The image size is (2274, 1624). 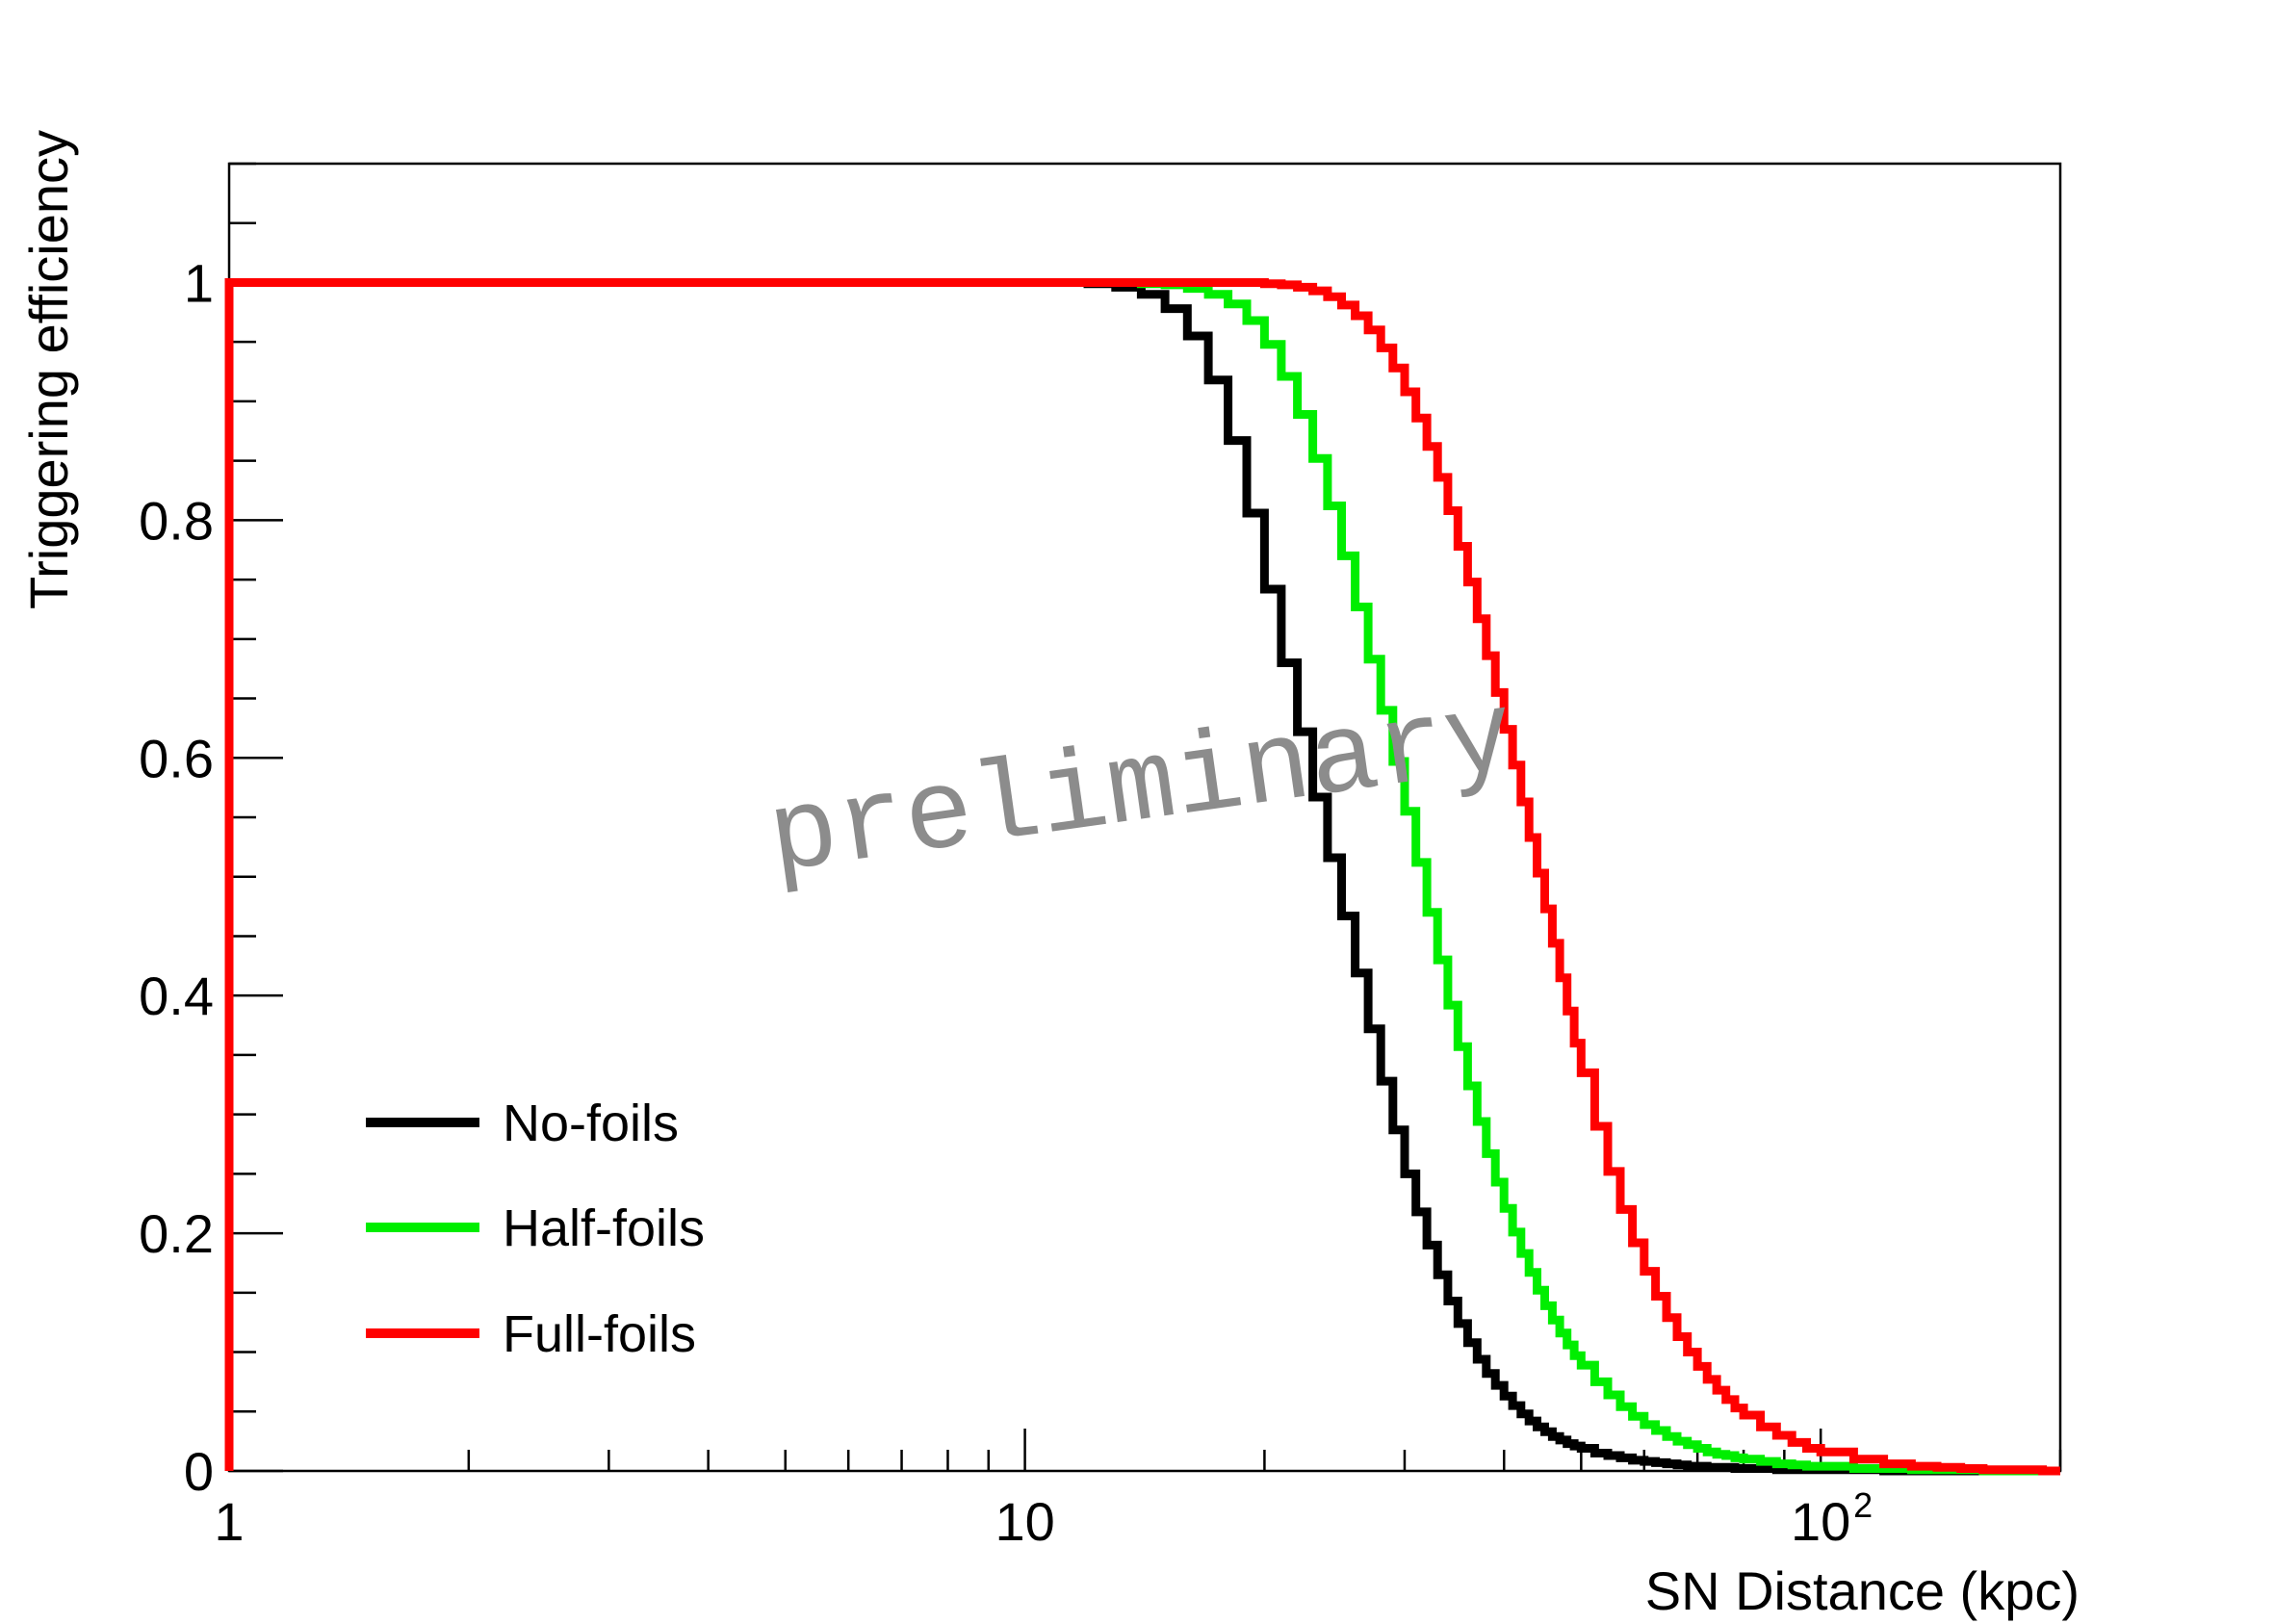 I want to click on legend-label-half-foils: Half-foils, so click(x=604, y=1228).